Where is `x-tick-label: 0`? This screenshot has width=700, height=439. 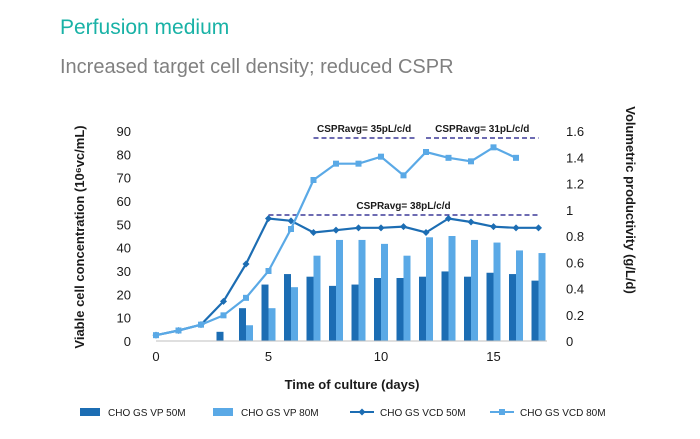
x-tick-label: 0 is located at coordinates (155, 356).